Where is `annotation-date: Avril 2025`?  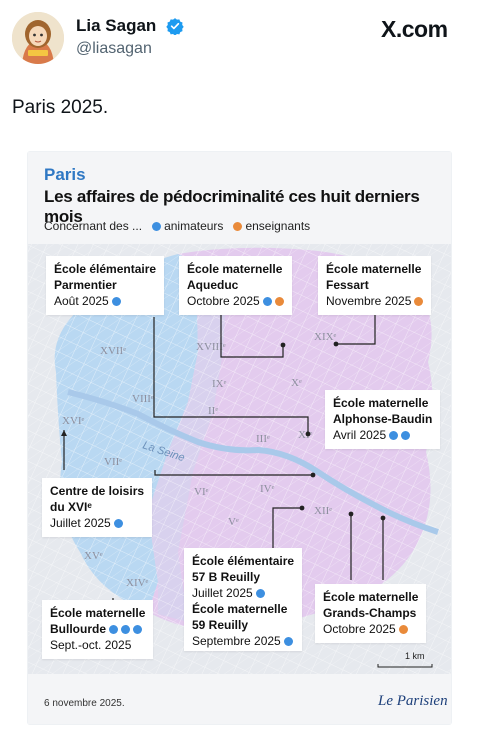
annotation-date: Avril 2025 is located at coordinates (360, 435).